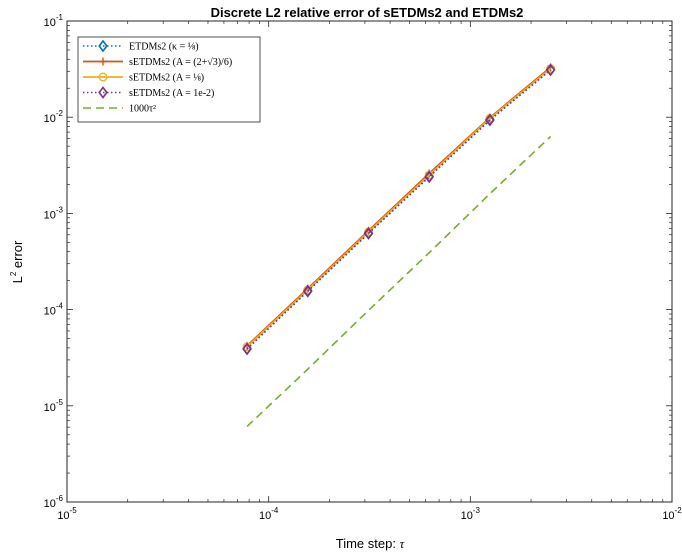  I want to click on legend-label: 1000τ², so click(142, 109).